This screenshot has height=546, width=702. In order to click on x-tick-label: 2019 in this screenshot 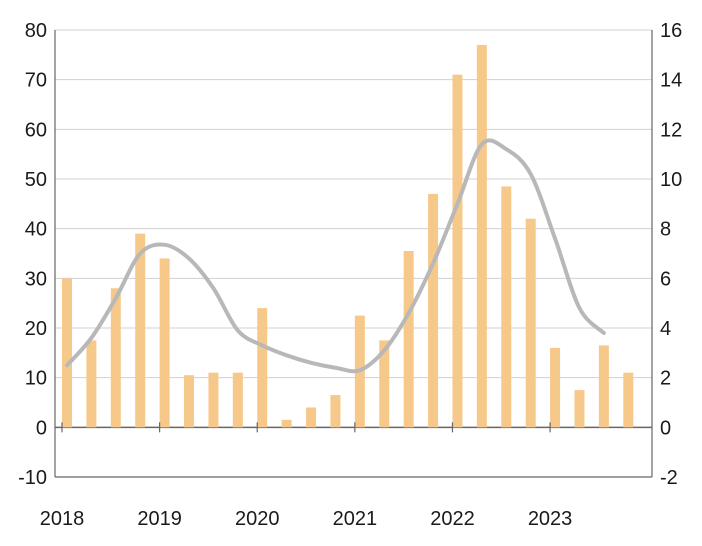, I will do `click(159, 519)`.